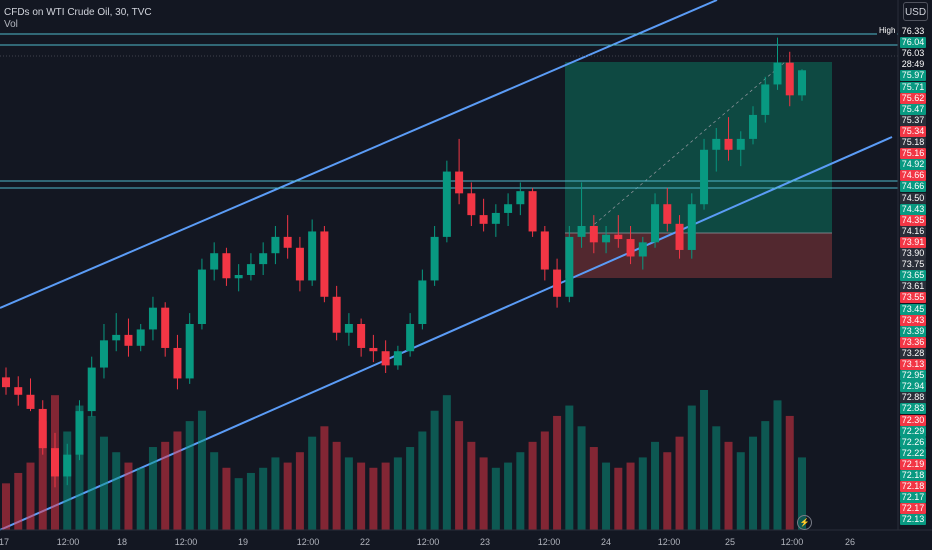  What do you see at coordinates (804, 522) in the screenshot?
I see `lightning-icon: ⚡` at bounding box center [804, 522].